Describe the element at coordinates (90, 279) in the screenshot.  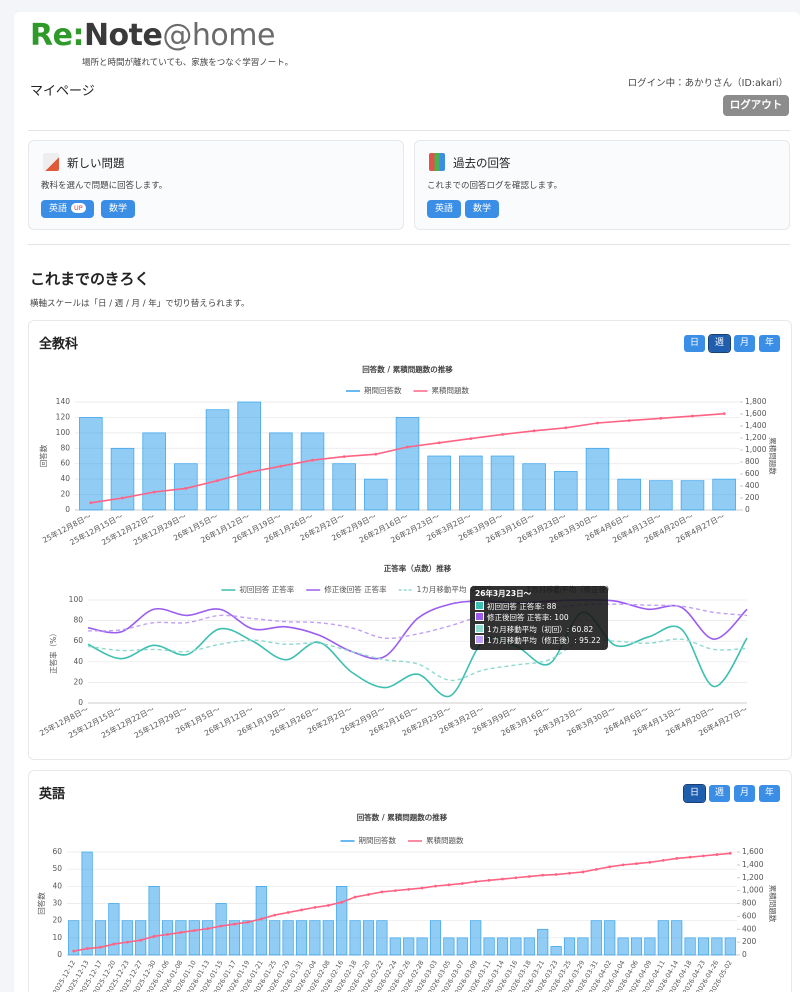
I see `records-title: これまでのきろく` at that location.